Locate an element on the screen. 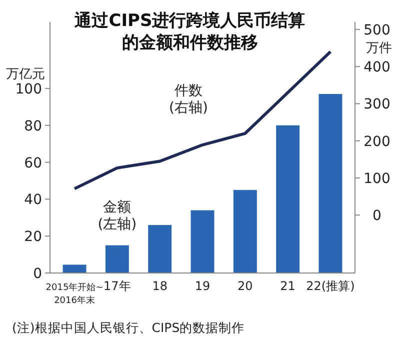 This screenshot has height=348, width=400. y-tick-label: 60 is located at coordinates (33, 163).